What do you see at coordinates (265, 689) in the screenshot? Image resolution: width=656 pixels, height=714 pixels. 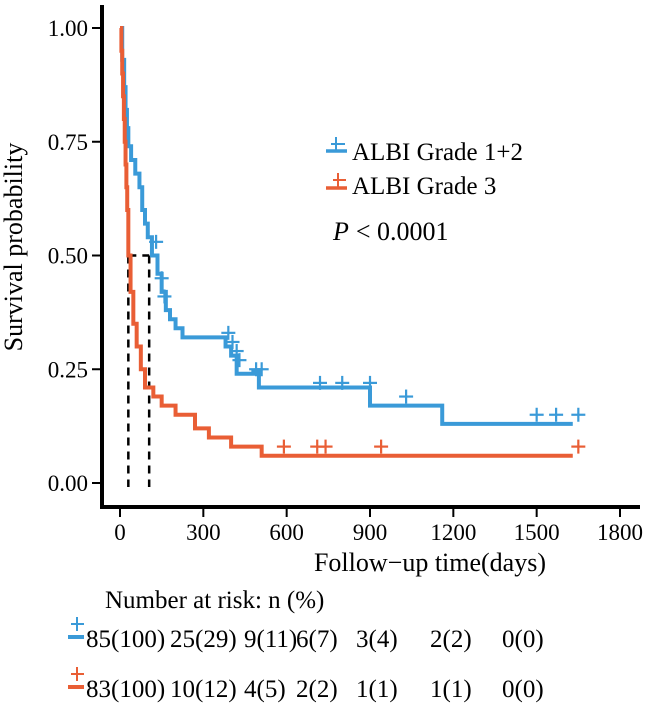 I see `risk-cell: 4(5)` at bounding box center [265, 689].